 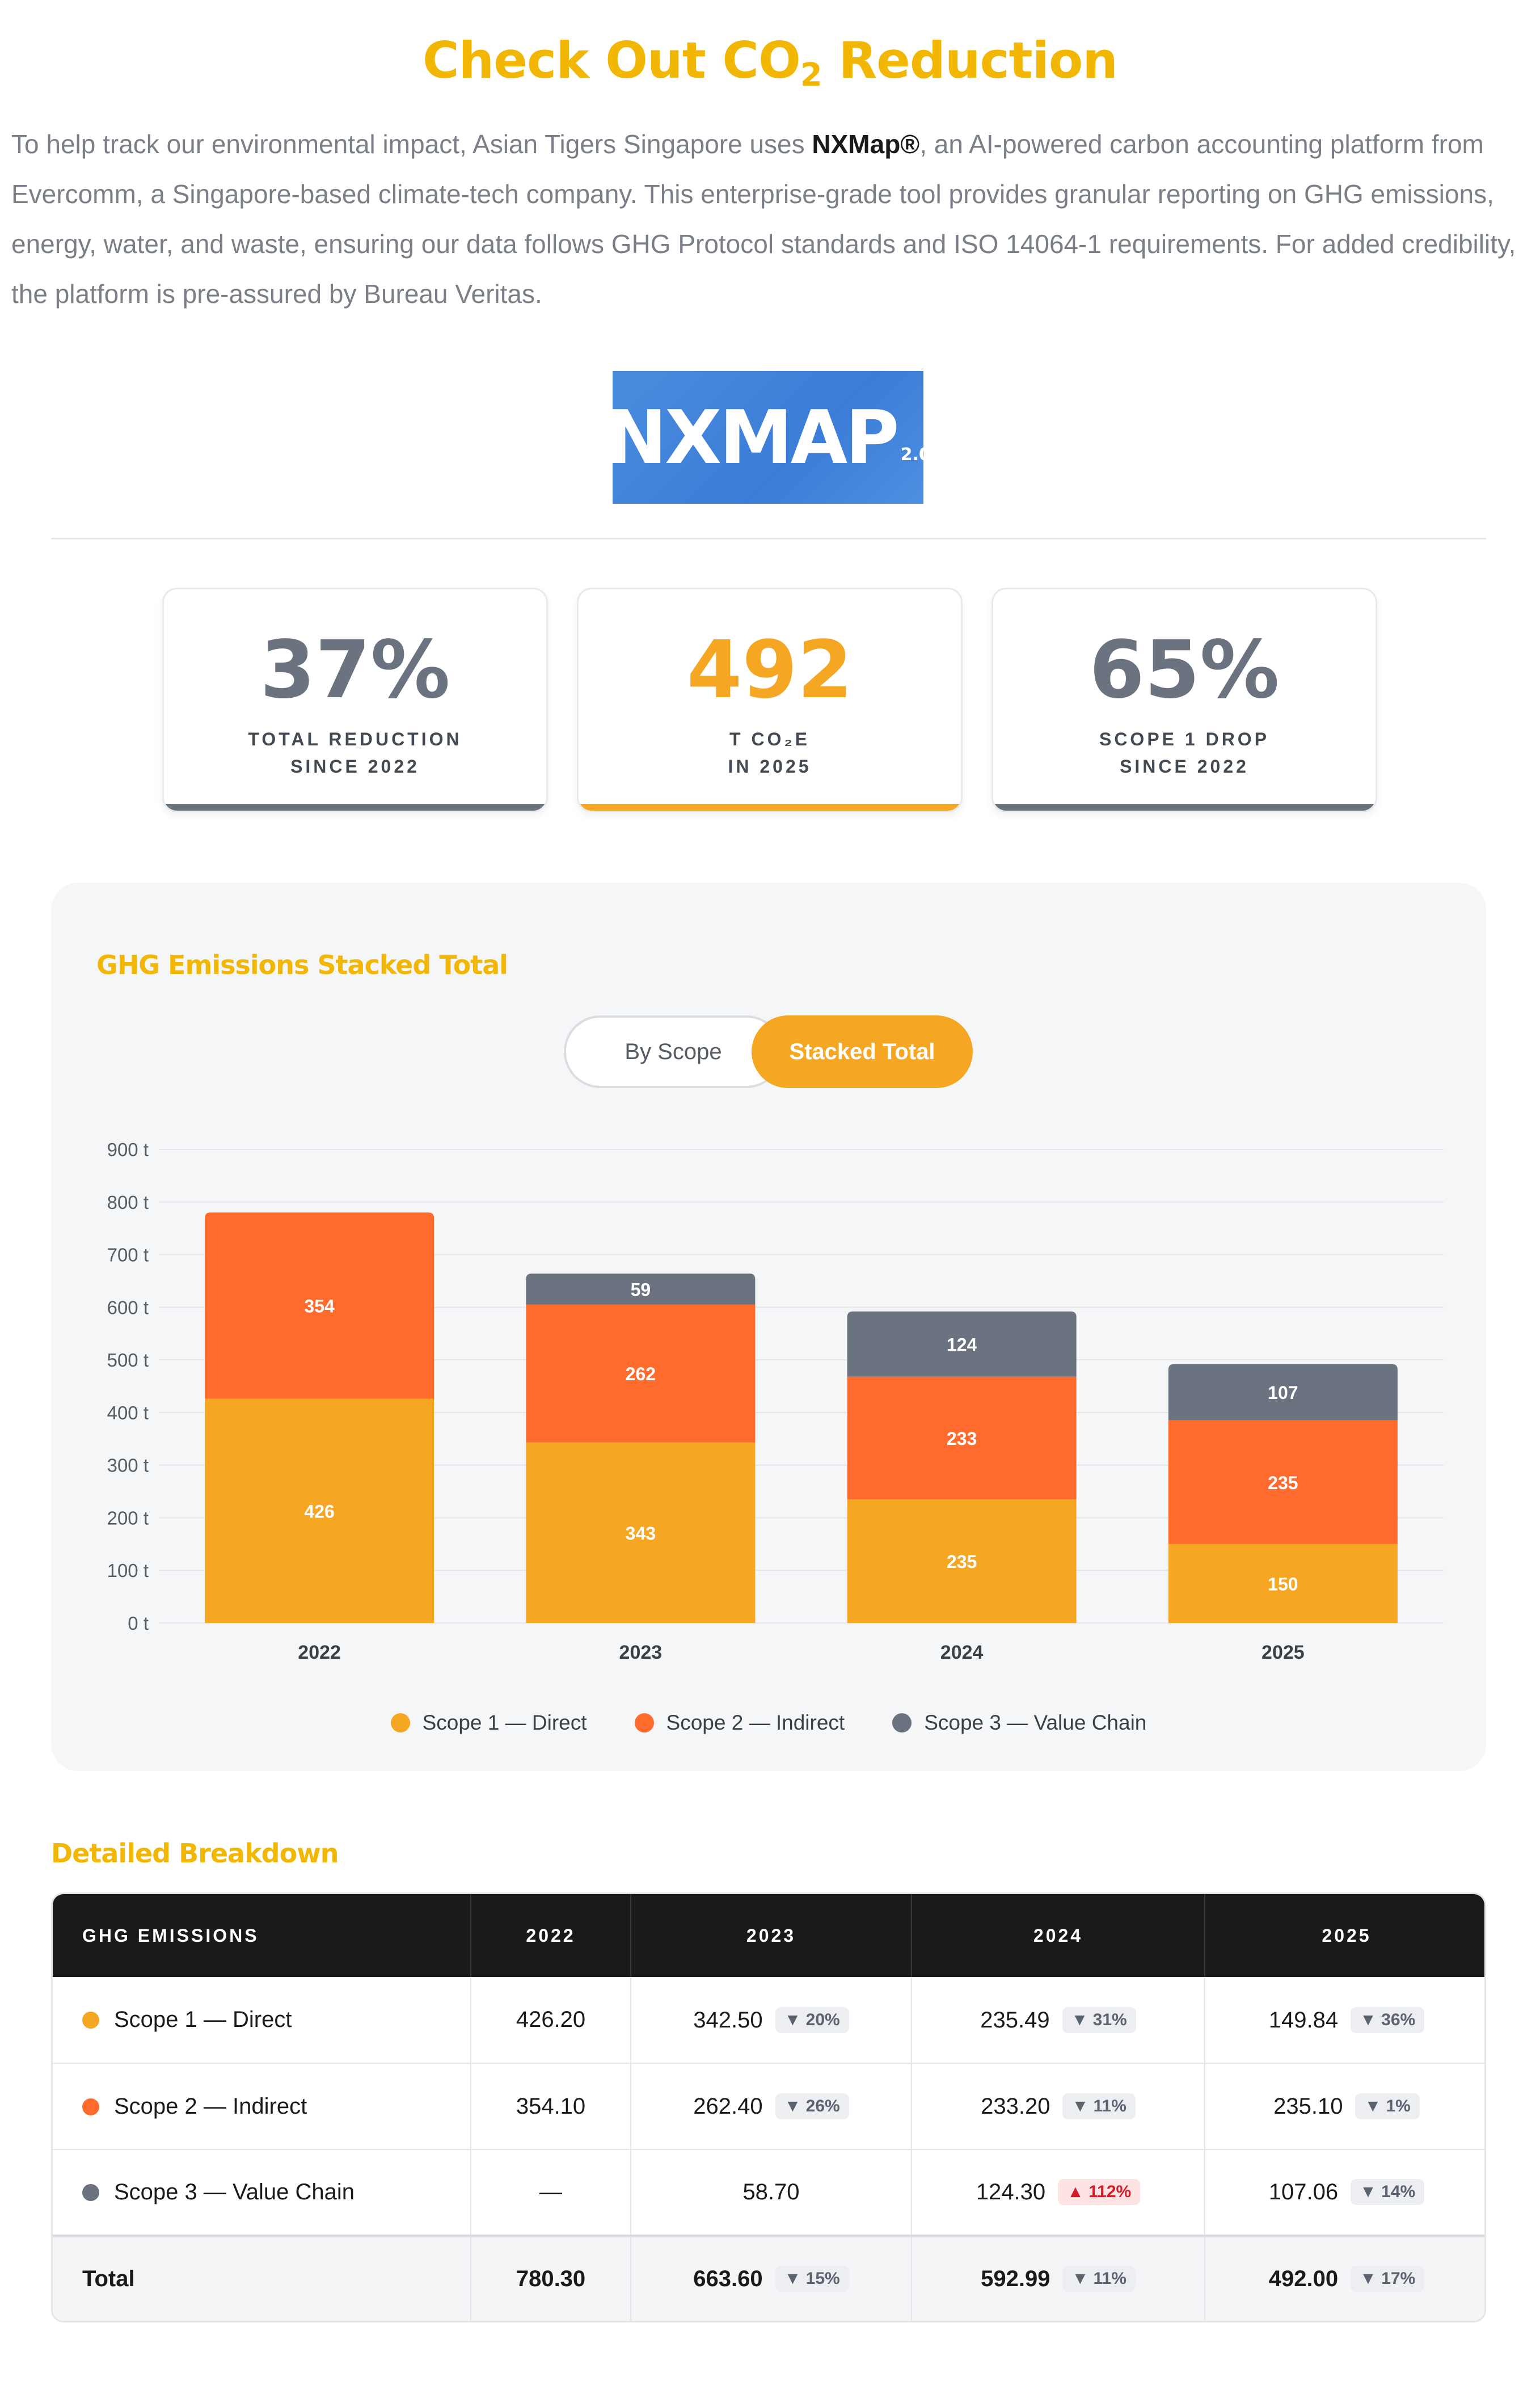 I want to click on scope1-dot, so click(x=90, y=2020).